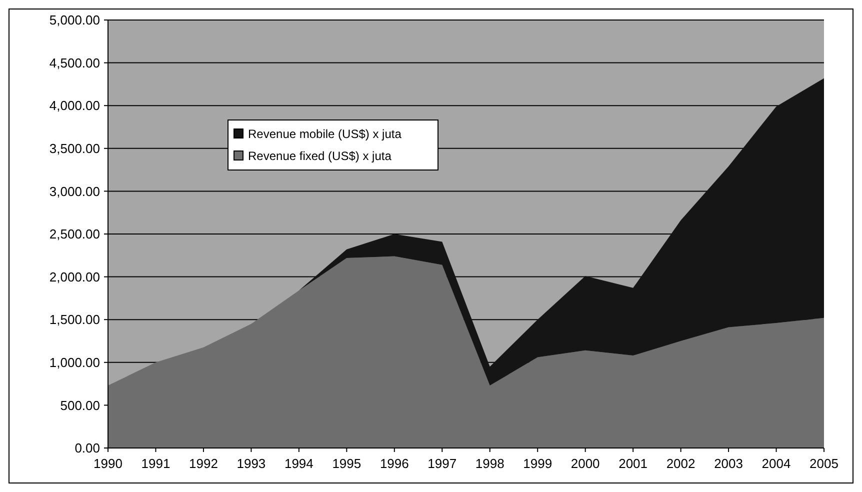 The height and width of the screenshot is (492, 862). Describe the element at coordinates (489, 463) in the screenshot. I see `x-tick-label: 1998` at that location.